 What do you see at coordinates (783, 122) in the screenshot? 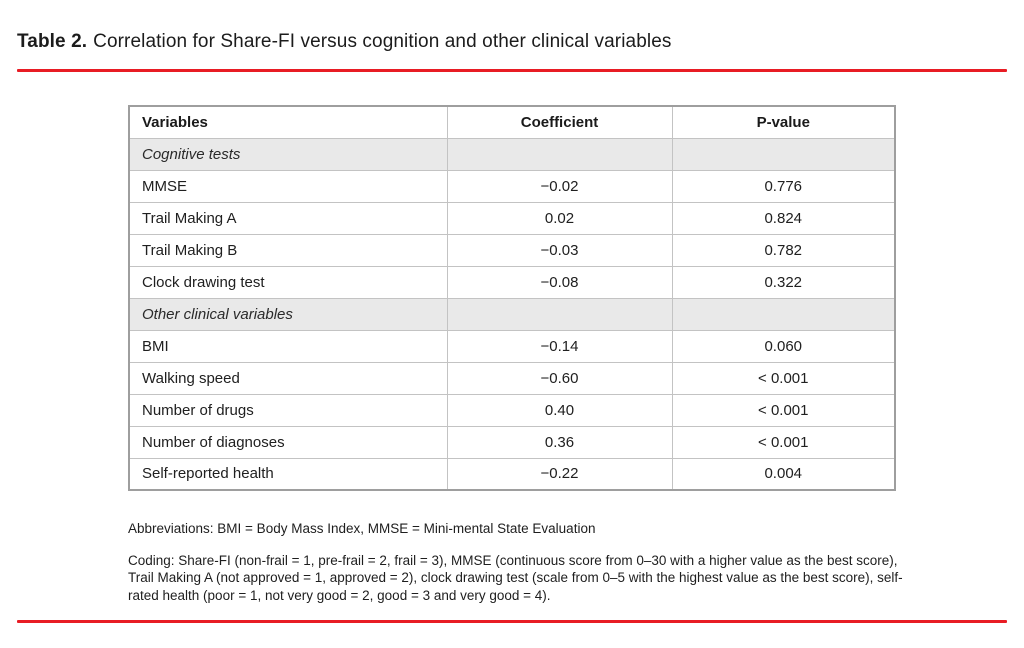
I see `column-header-pvalue: P-value` at bounding box center [783, 122].